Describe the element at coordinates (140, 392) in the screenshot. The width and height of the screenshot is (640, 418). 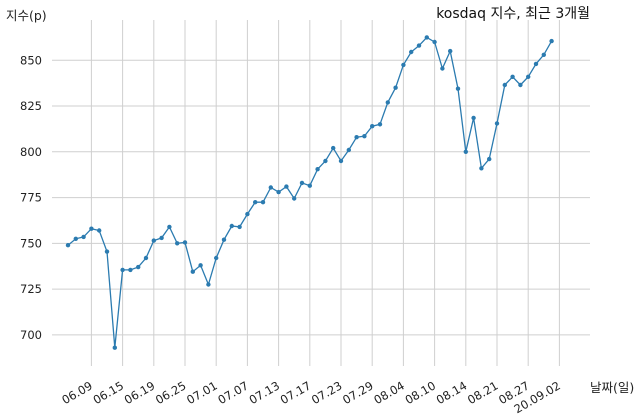
I see `x-tick-label: 06.19` at that location.